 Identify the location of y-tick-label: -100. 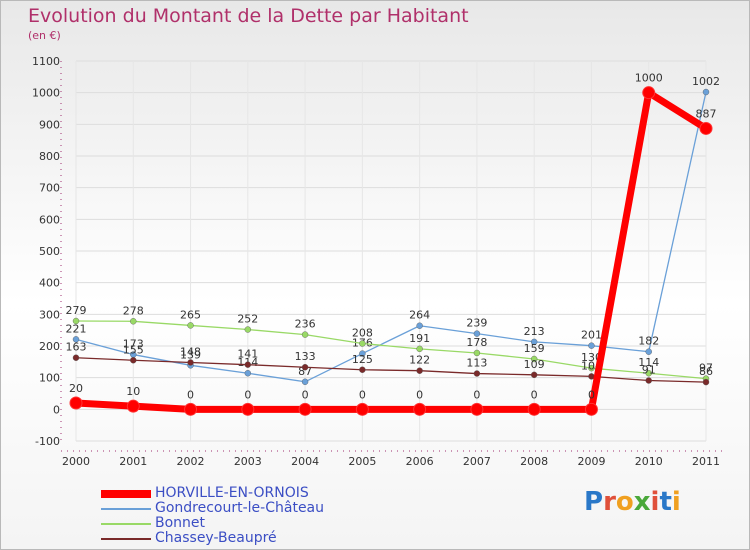
(47, 441).